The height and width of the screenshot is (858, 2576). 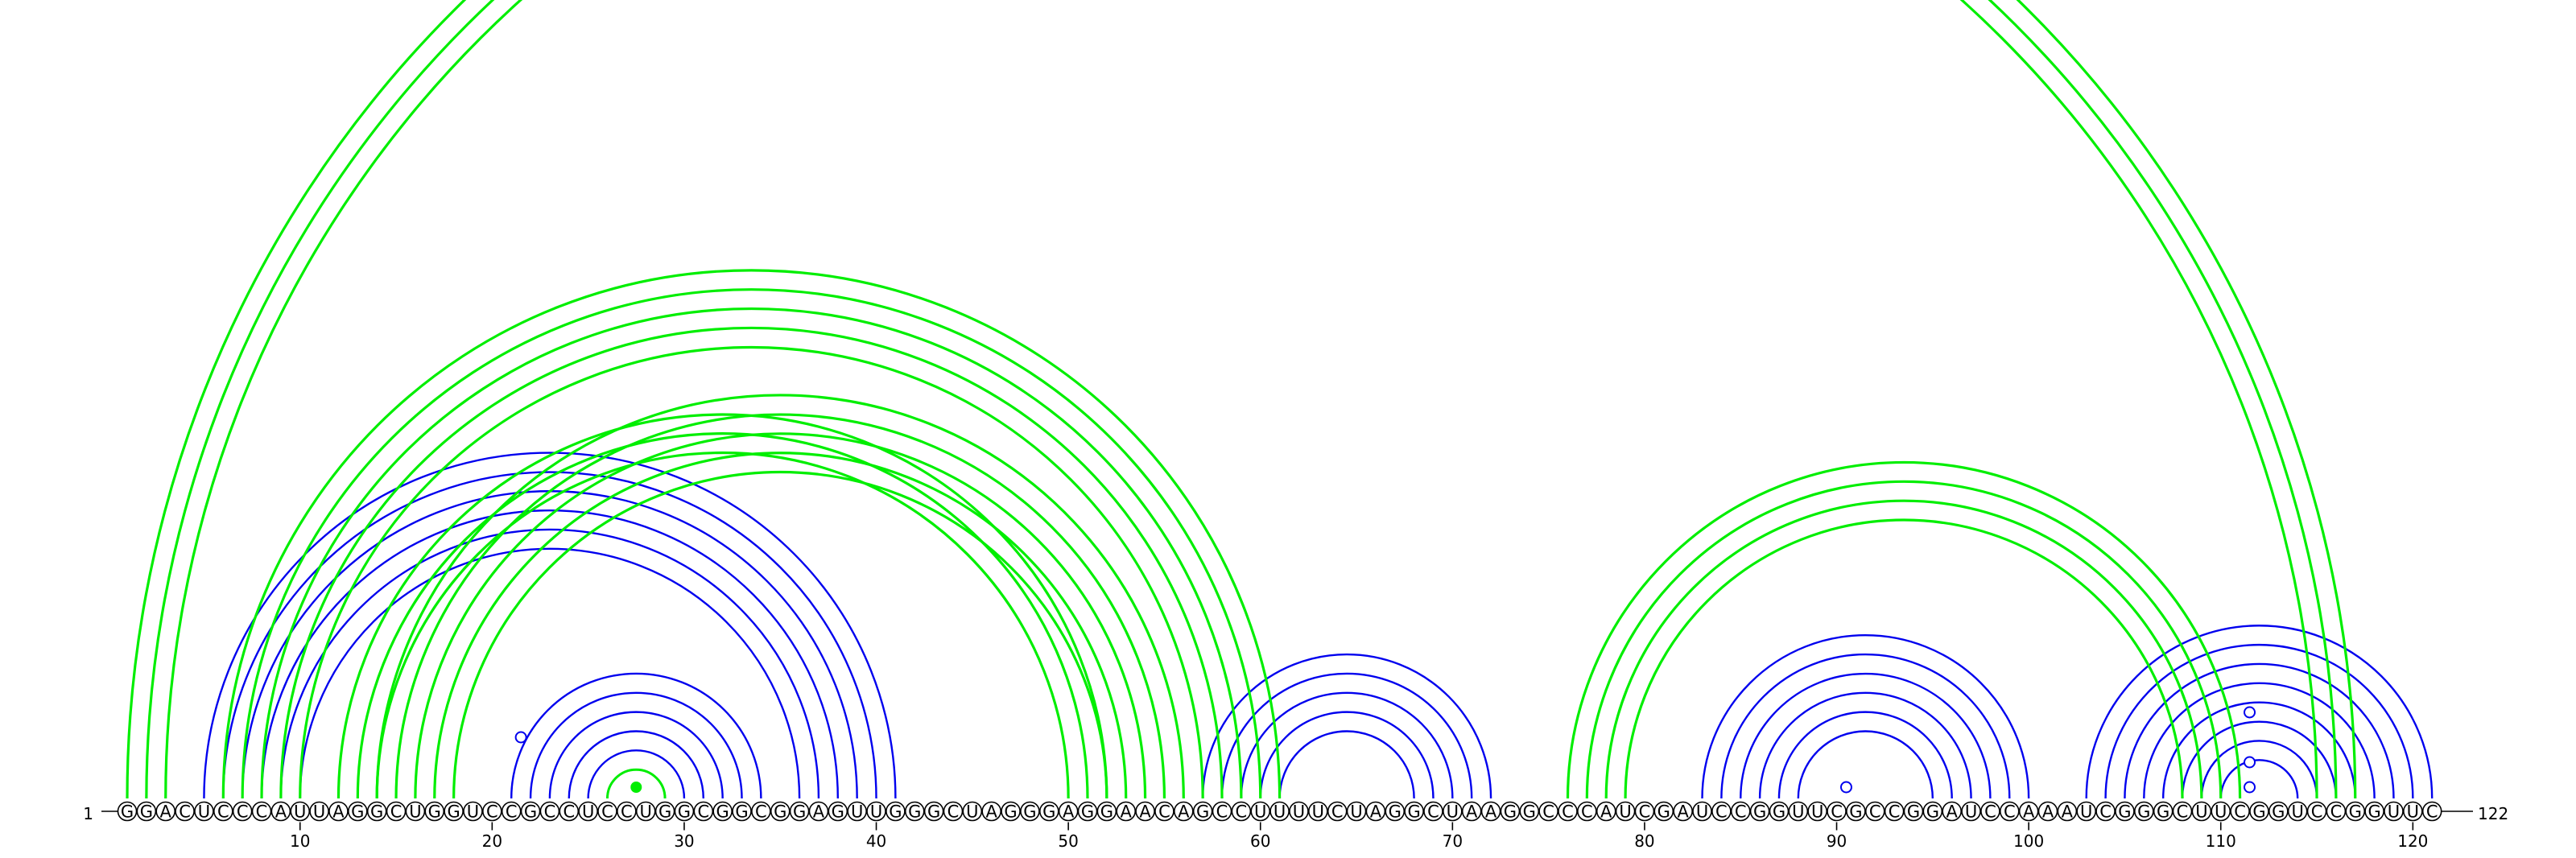 I want to click on nucleotide-letter-79: U, so click(x=1625, y=812).